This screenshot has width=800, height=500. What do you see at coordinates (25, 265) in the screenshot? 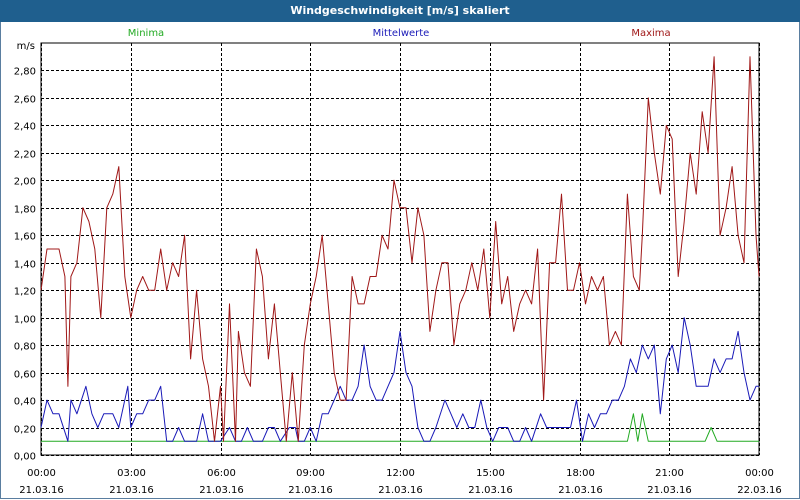
I see `y-tick-label: 1,40` at bounding box center [25, 265].